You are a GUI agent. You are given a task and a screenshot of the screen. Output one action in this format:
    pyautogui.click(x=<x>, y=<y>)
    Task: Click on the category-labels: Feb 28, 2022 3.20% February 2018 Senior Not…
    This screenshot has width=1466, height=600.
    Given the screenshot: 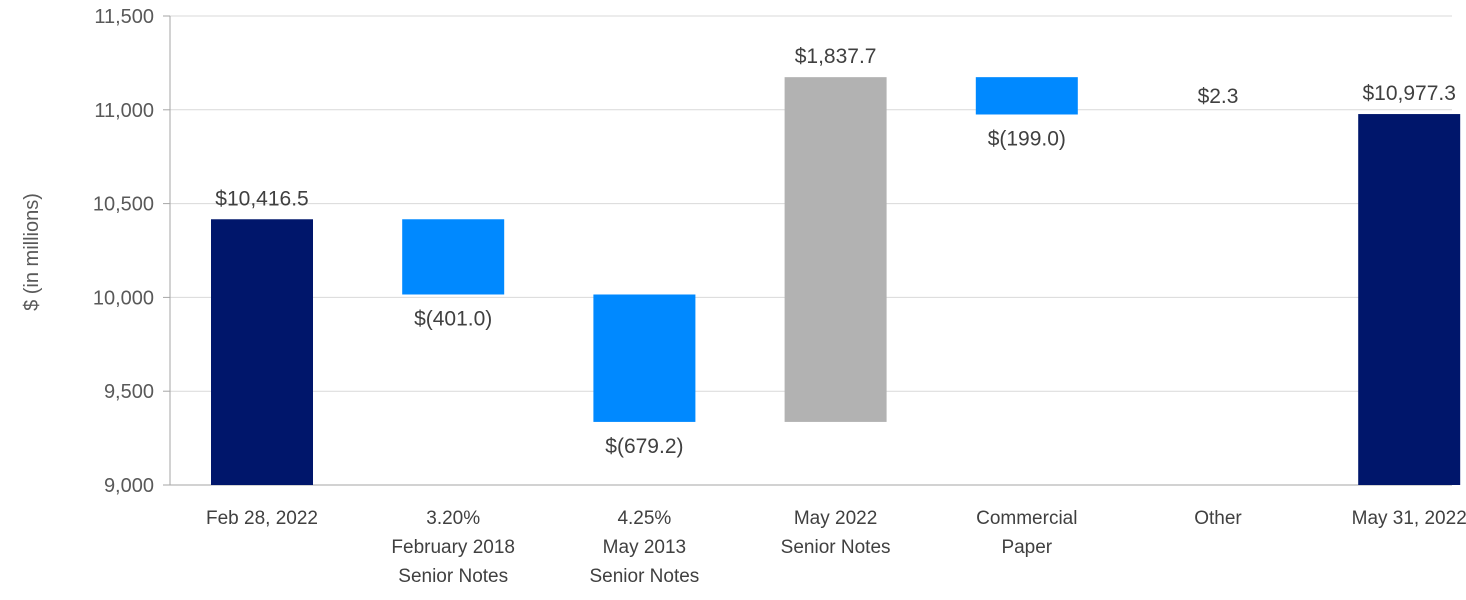 What is the action you would take?
    pyautogui.click(x=836, y=547)
    